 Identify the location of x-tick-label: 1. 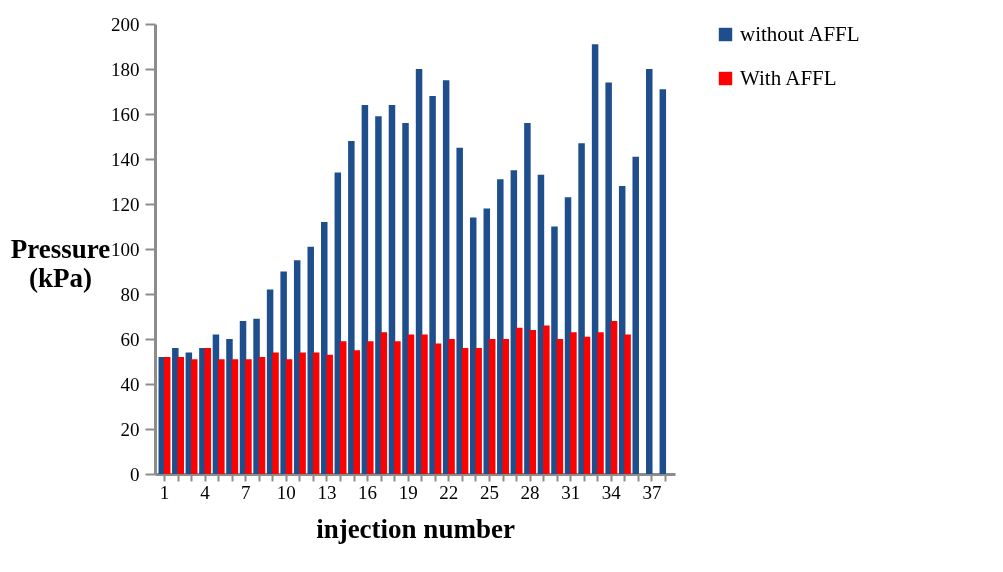
(164, 492).